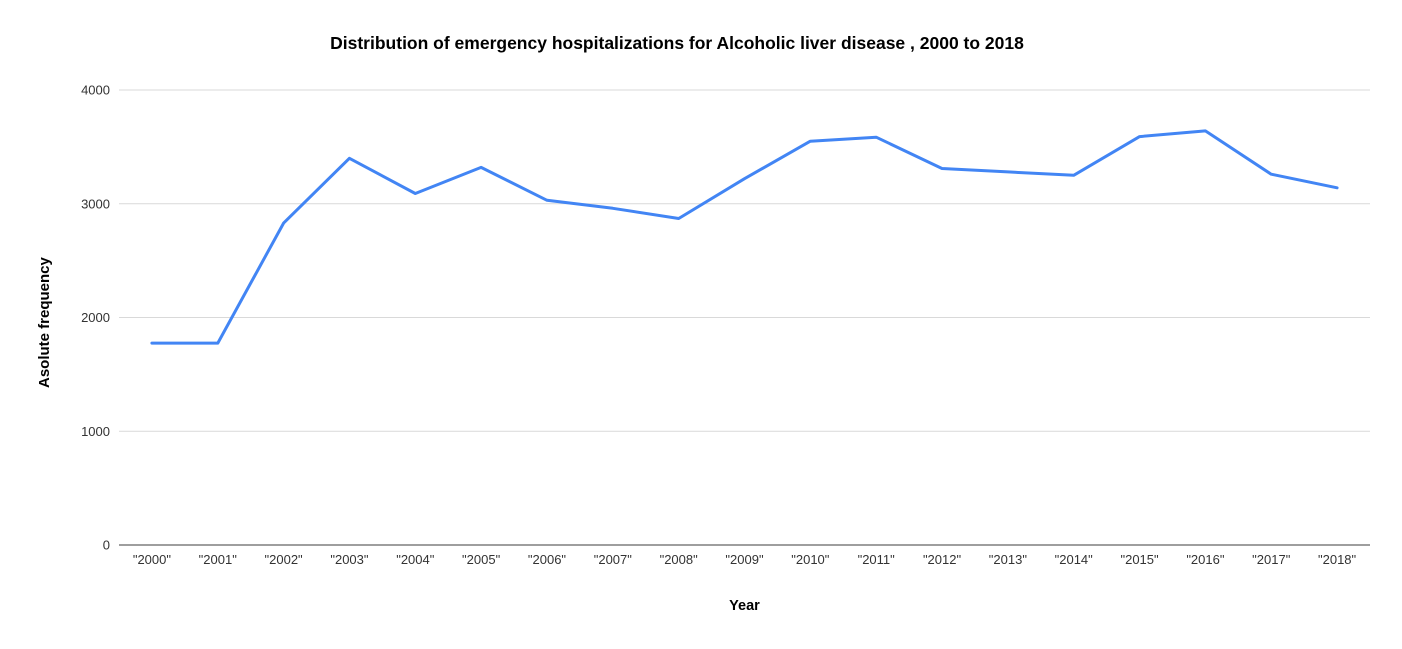  Describe the element at coordinates (218, 559) in the screenshot. I see `x-tick-label-2001: "2001"` at that location.